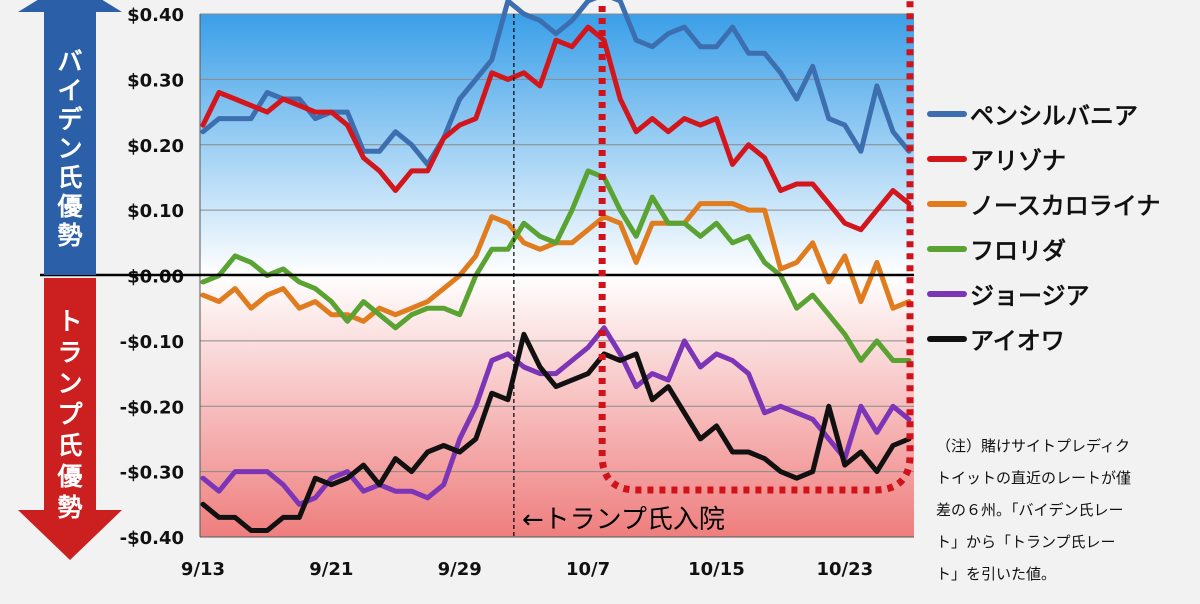  Describe the element at coordinates (203, 569) in the screenshot. I see `x-tick-label: 9/13` at that location.